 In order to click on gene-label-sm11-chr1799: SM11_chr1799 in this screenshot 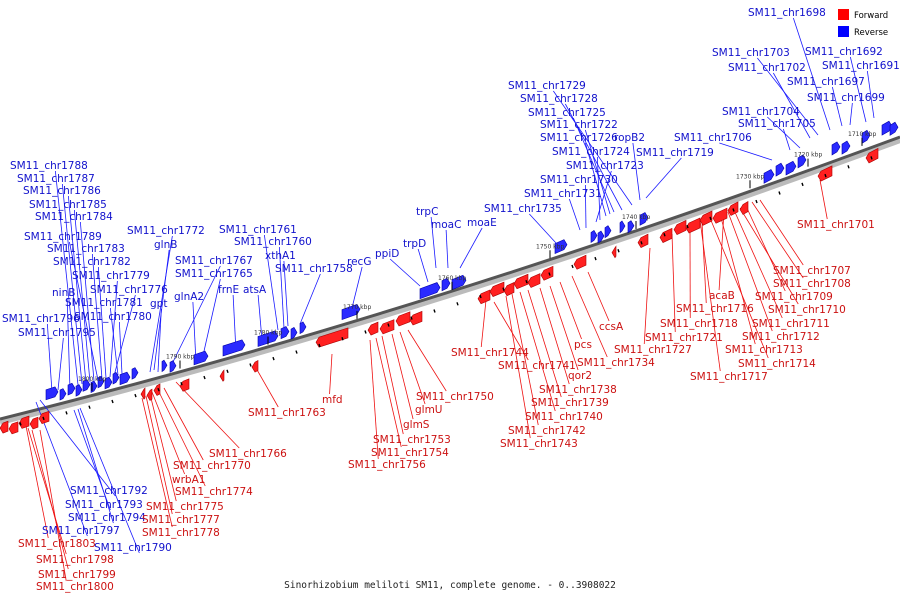, I will do `click(77, 575)`.